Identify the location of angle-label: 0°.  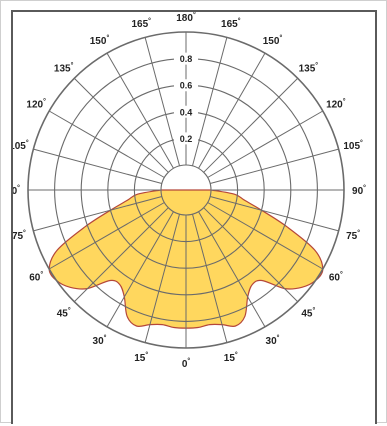
(186, 363).